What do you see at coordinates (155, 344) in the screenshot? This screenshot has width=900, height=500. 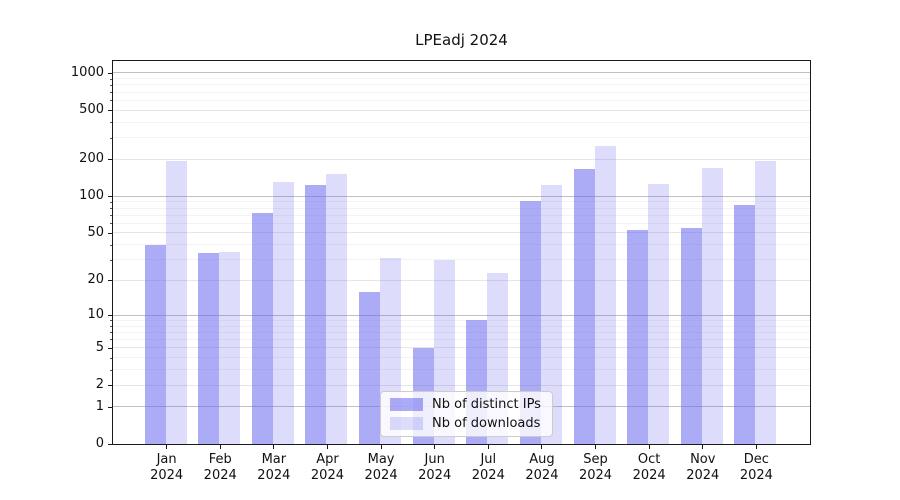 I see `bar-ips-jan` at bounding box center [155, 344].